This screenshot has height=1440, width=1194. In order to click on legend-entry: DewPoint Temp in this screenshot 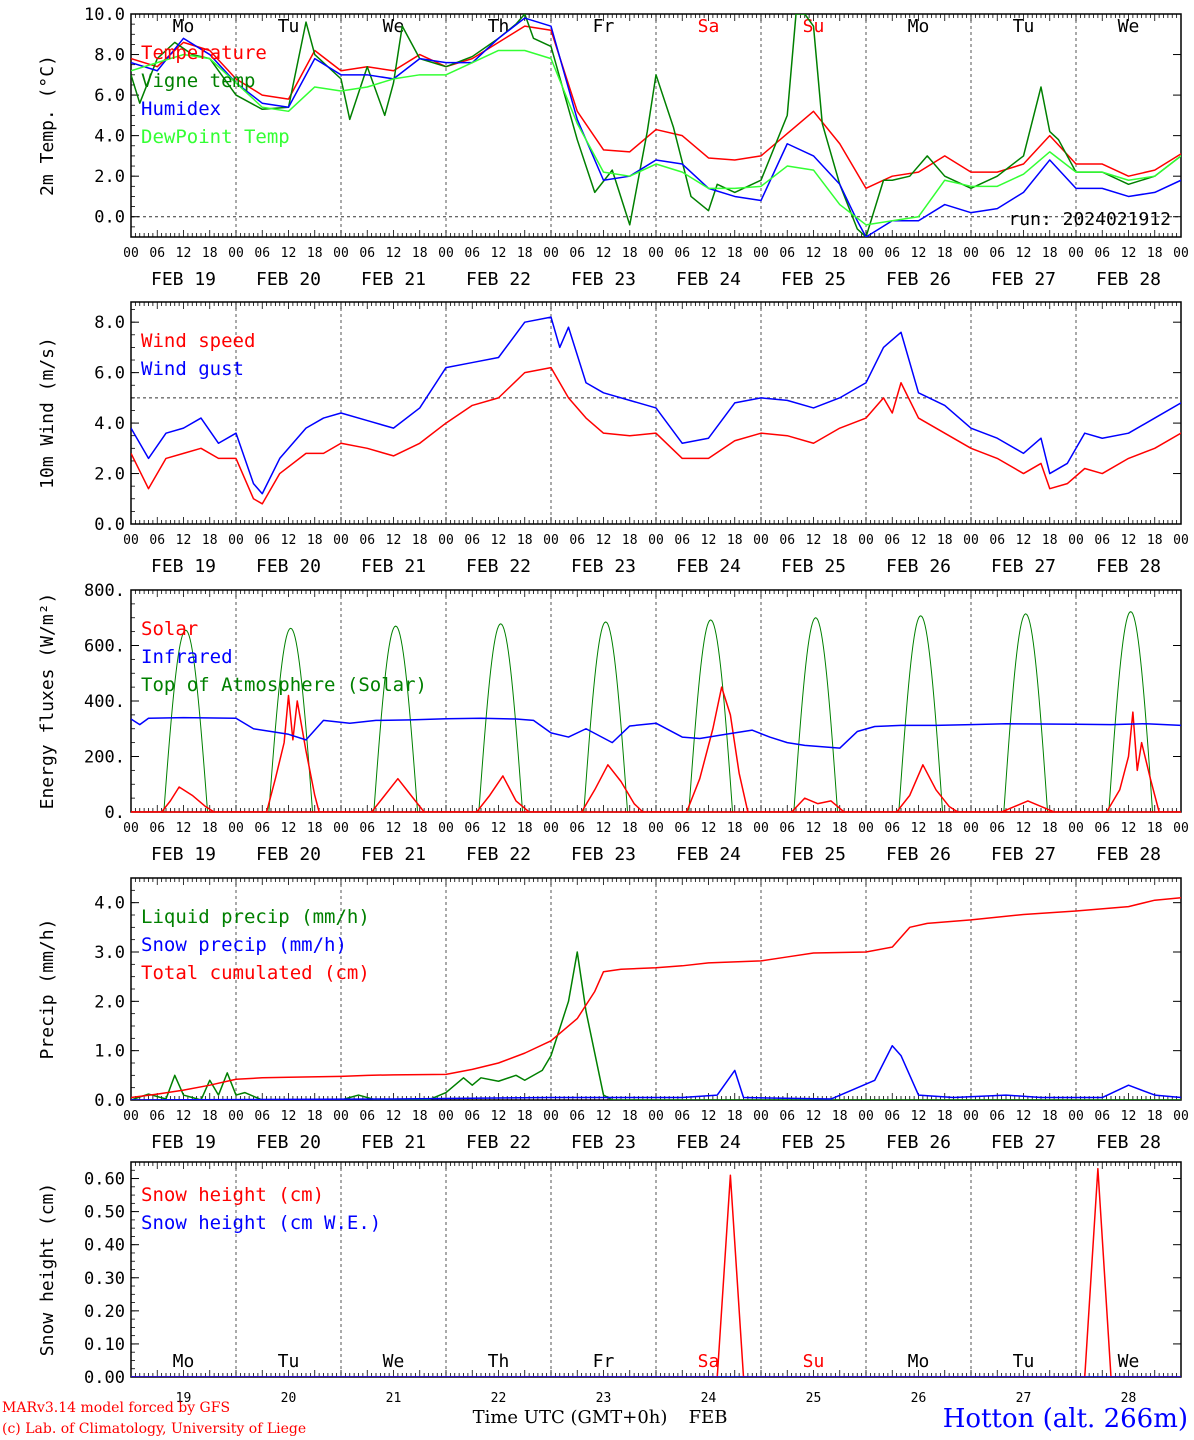, I will do `click(215, 137)`.